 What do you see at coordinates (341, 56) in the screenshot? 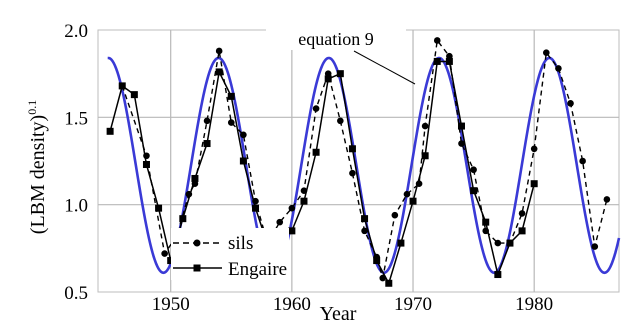
I see `annotation: equation 9` at bounding box center [341, 56].